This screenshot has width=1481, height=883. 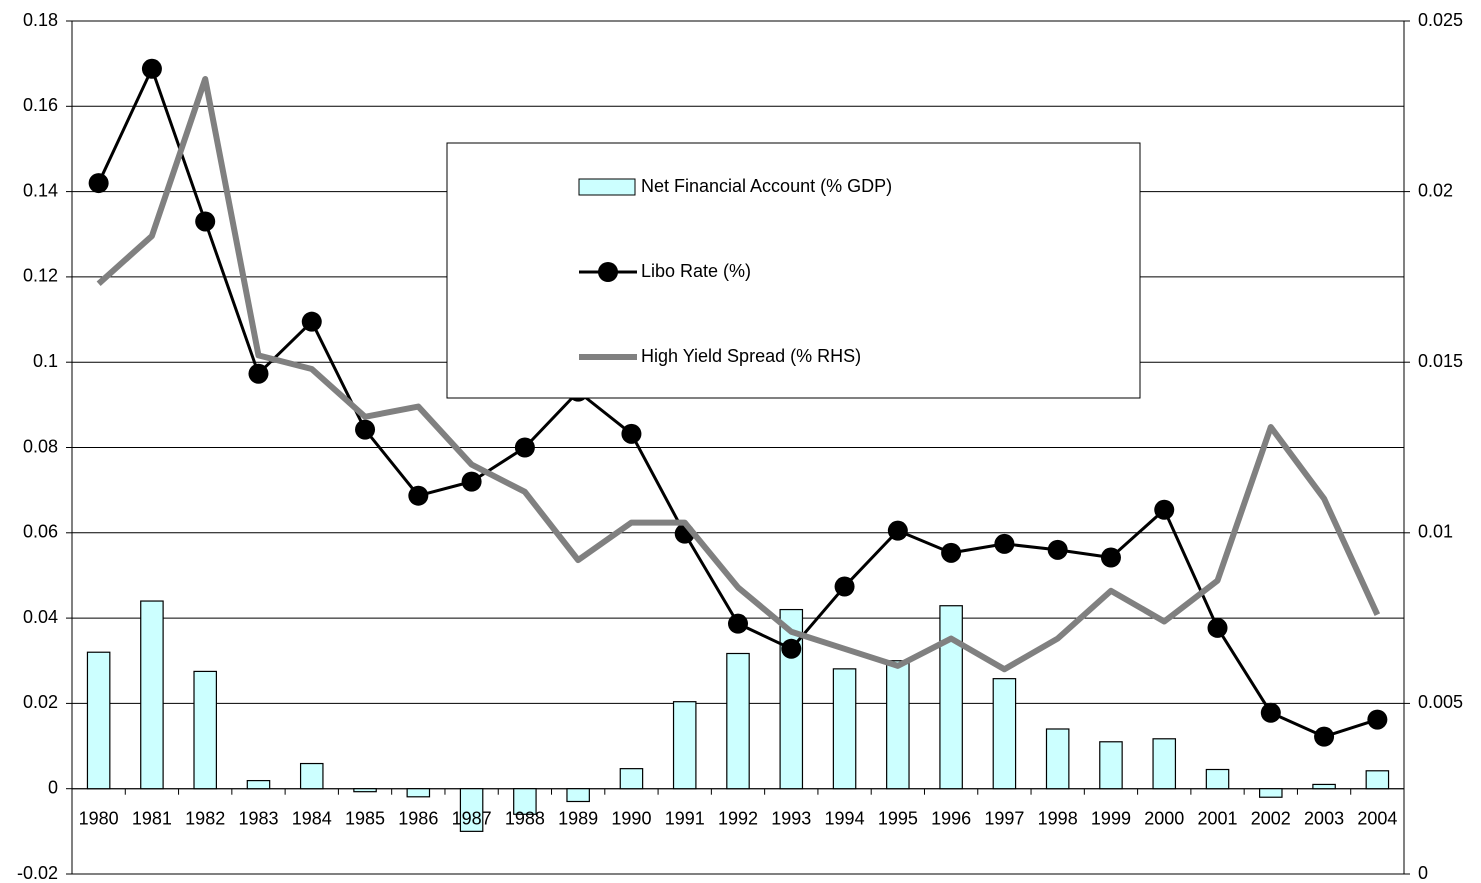 I want to click on x-tick-label: 1991, so click(x=685, y=818).